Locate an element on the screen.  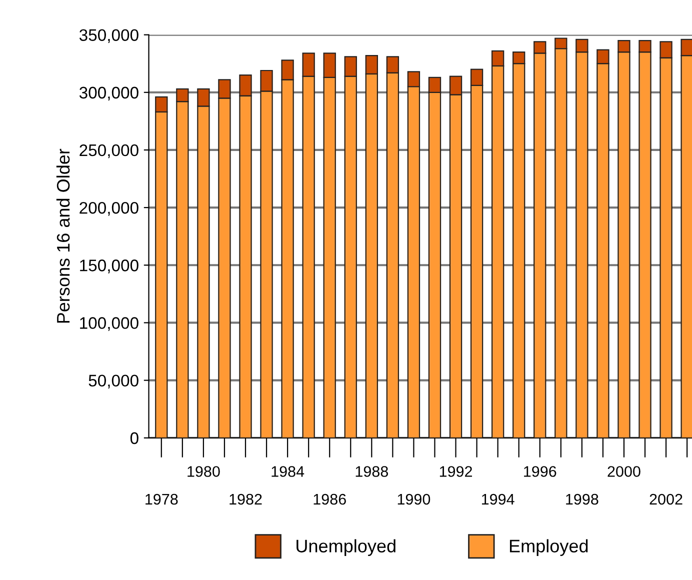
x-tick-label: 1980 is located at coordinates (204, 471).